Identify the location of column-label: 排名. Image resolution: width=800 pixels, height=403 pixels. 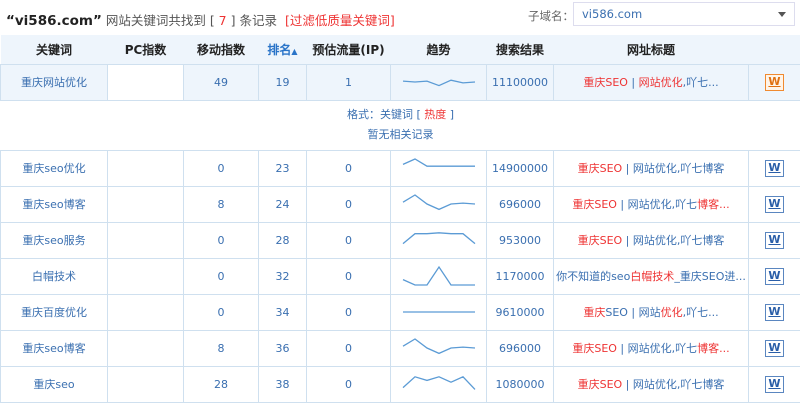
(279, 50).